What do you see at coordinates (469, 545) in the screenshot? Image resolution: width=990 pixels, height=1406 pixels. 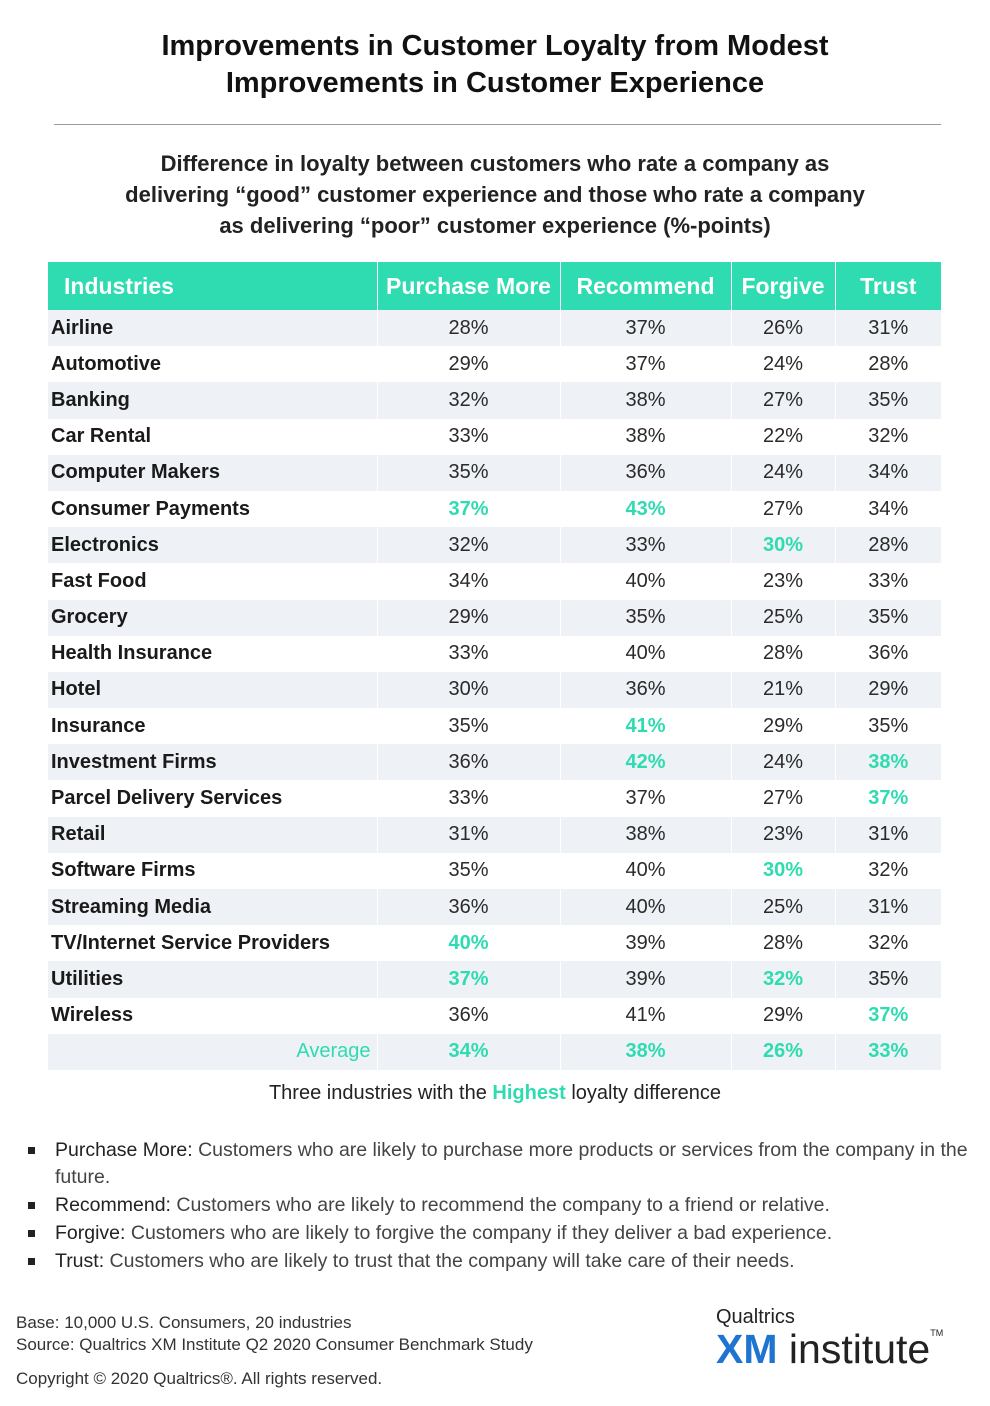 I see `cell-purchase-more: 32%` at bounding box center [469, 545].